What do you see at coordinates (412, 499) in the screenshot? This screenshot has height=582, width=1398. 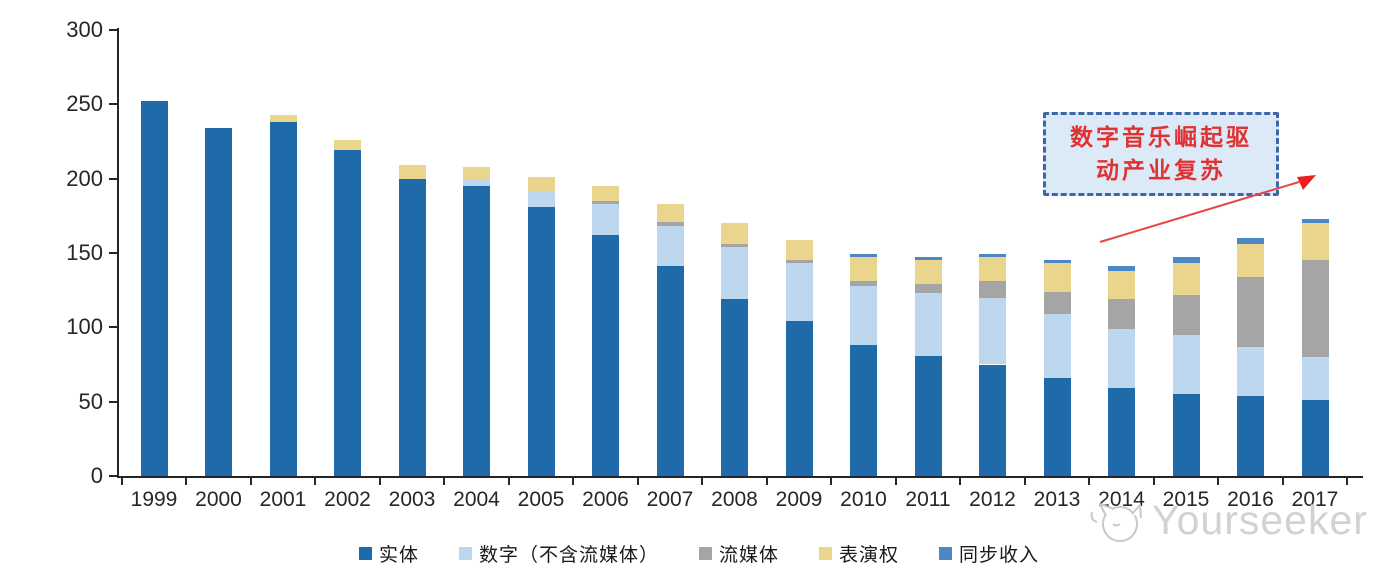 I see `x-axis-label: 2003` at bounding box center [412, 499].